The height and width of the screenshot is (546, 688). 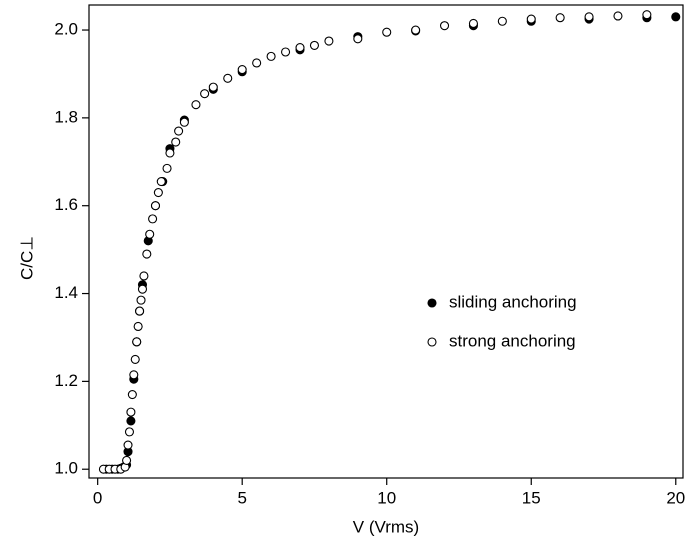 What do you see at coordinates (66, 292) in the screenshot?
I see `y-tick-label: 1.4` at bounding box center [66, 292].